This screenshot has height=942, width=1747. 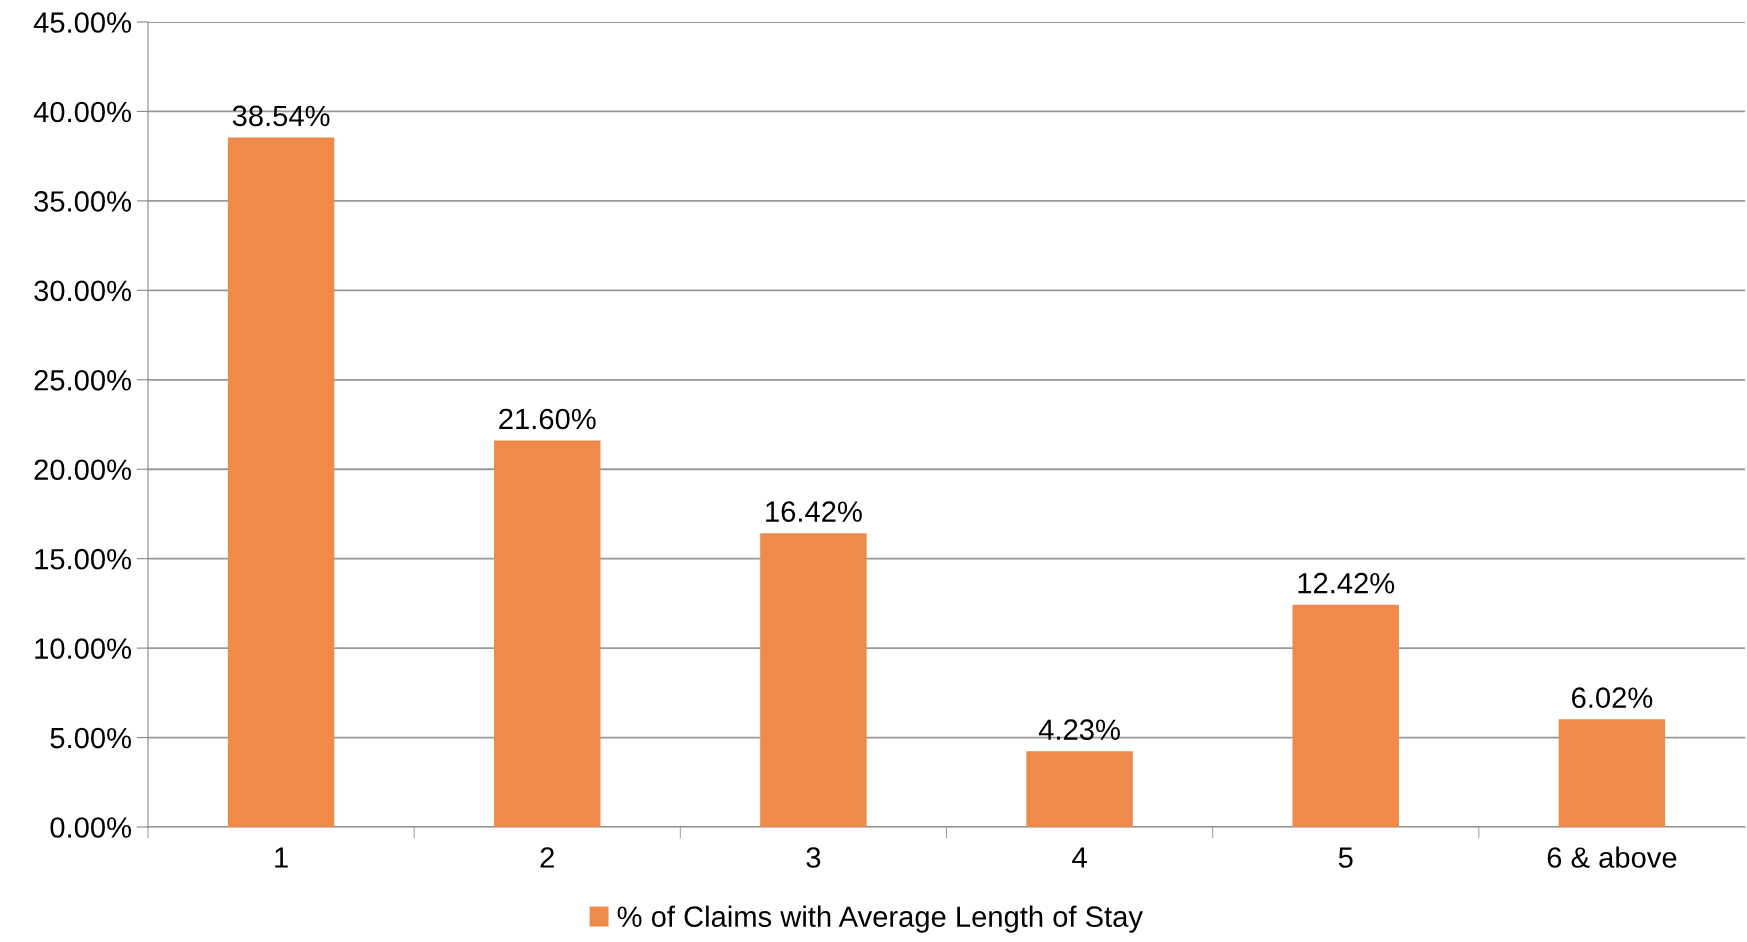 What do you see at coordinates (90, 827) in the screenshot?
I see `y-tick-label: 0.00%` at bounding box center [90, 827].